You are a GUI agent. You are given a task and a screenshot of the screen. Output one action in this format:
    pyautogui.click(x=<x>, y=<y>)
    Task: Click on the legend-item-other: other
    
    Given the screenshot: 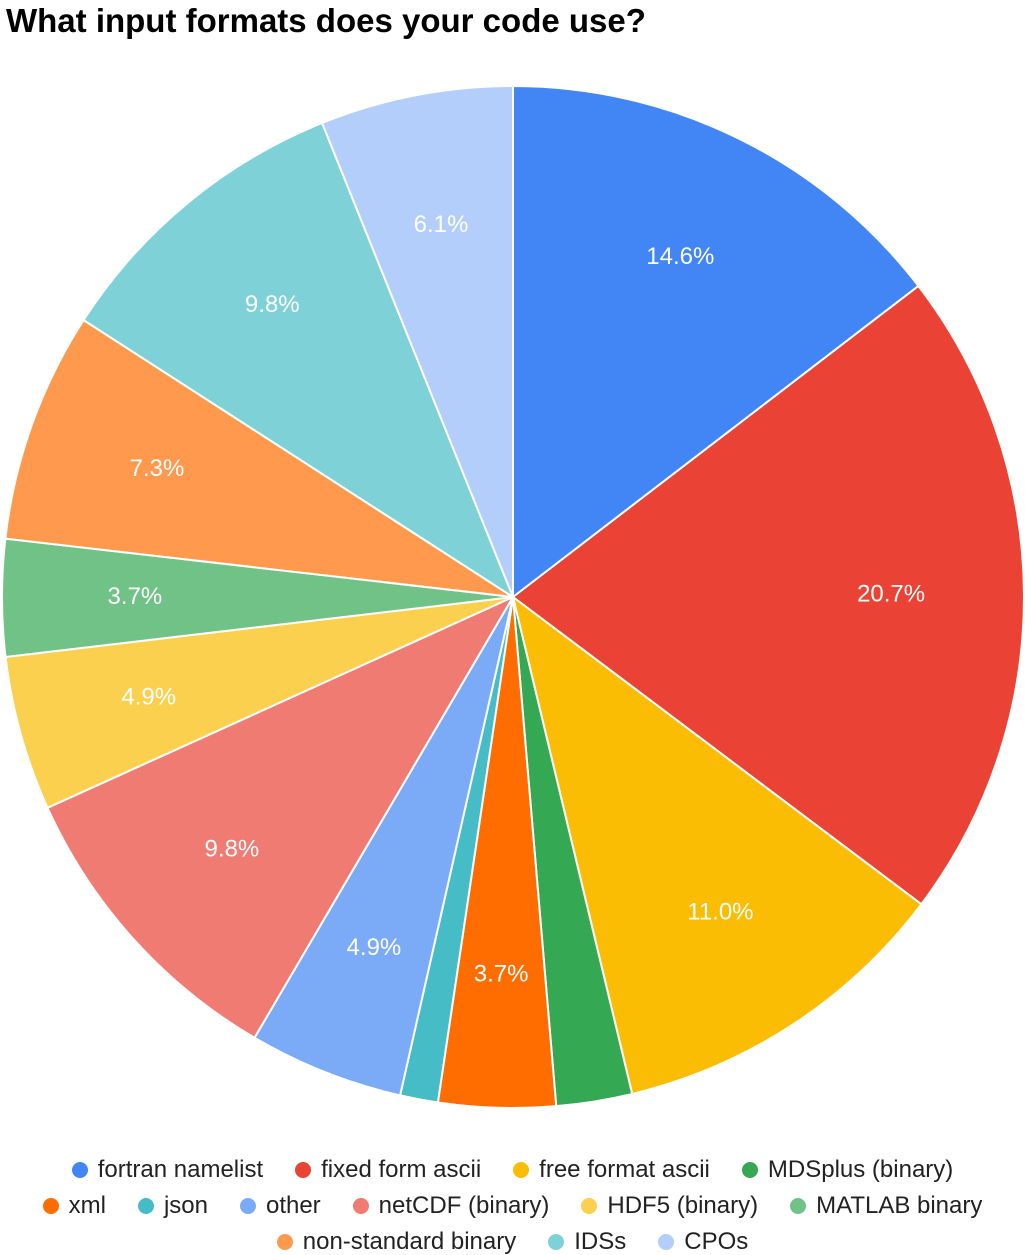 What is the action you would take?
    pyautogui.click(x=280, y=1206)
    